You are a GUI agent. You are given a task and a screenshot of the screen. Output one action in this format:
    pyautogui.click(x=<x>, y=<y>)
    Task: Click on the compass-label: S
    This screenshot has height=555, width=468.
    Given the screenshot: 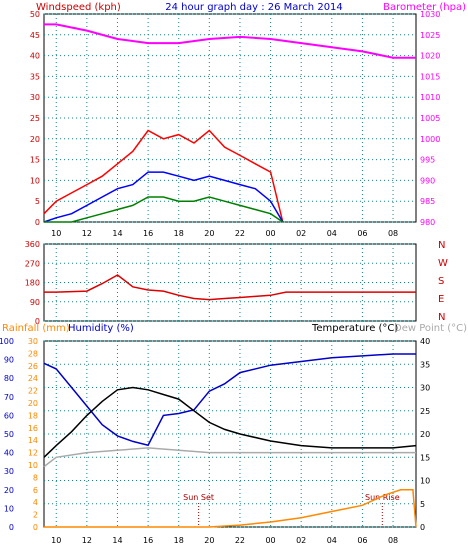 What is the action you would take?
    pyautogui.click(x=441, y=281)
    